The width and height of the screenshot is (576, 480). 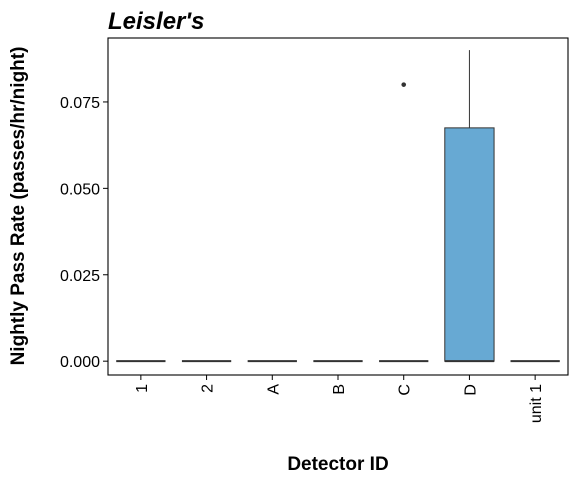 I want to click on x-axis-title: Detector ID, so click(x=337, y=464).